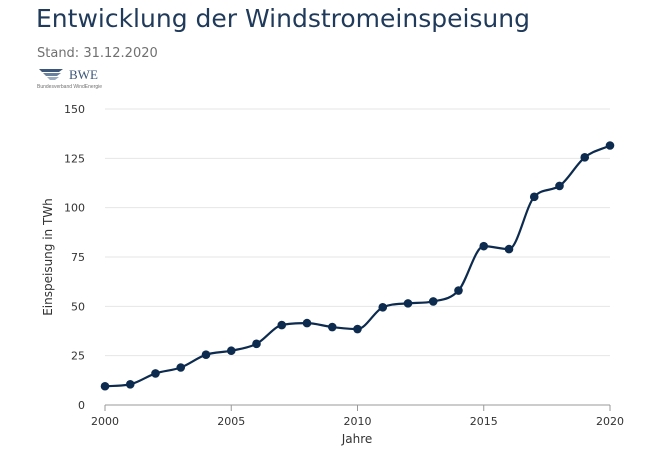  I want to click on y-tick-label: 150, so click(74, 109).